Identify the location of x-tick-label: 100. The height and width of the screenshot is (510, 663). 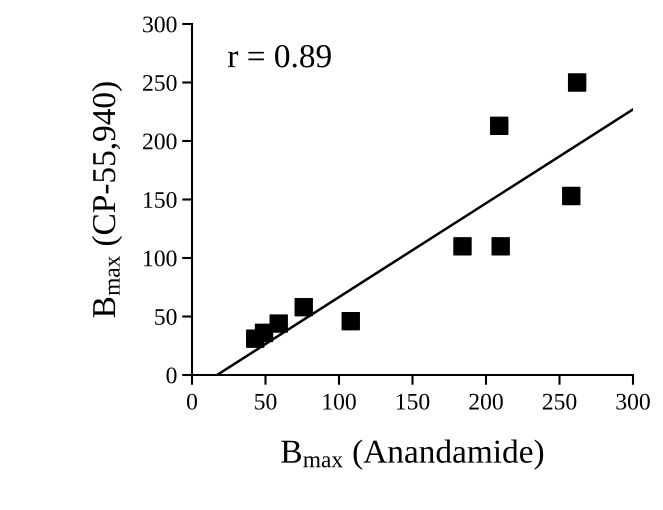
(339, 402).